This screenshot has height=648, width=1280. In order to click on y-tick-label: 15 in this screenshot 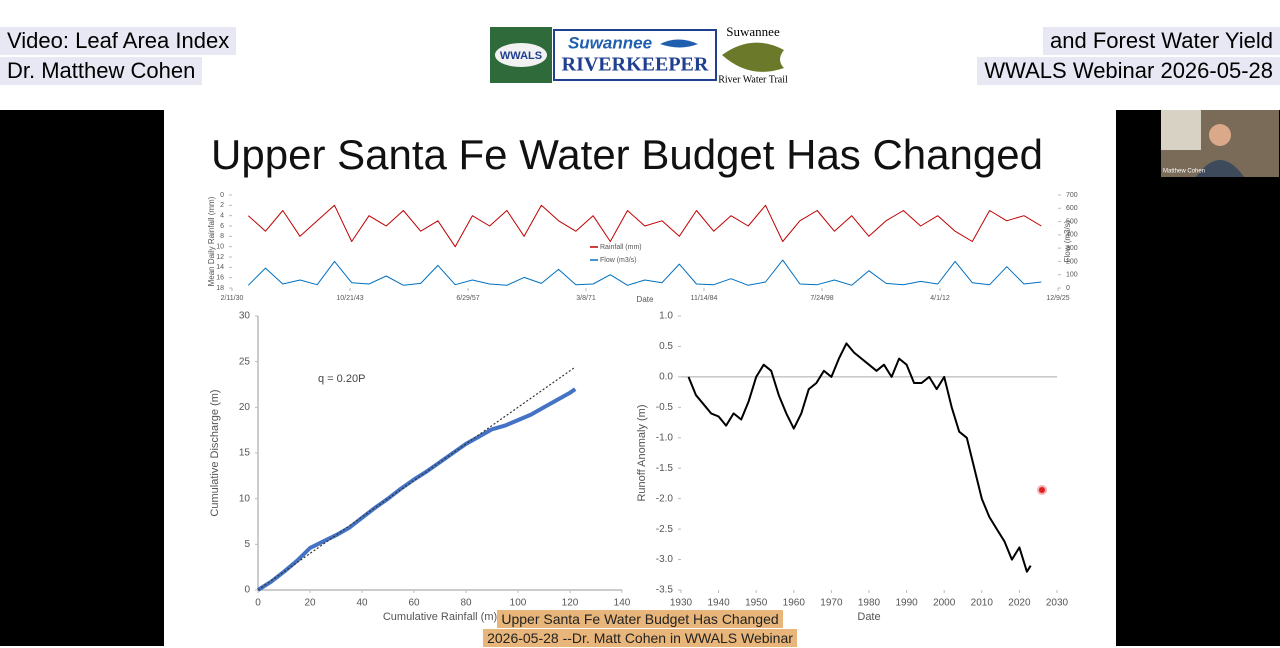, I will do `click(245, 453)`.